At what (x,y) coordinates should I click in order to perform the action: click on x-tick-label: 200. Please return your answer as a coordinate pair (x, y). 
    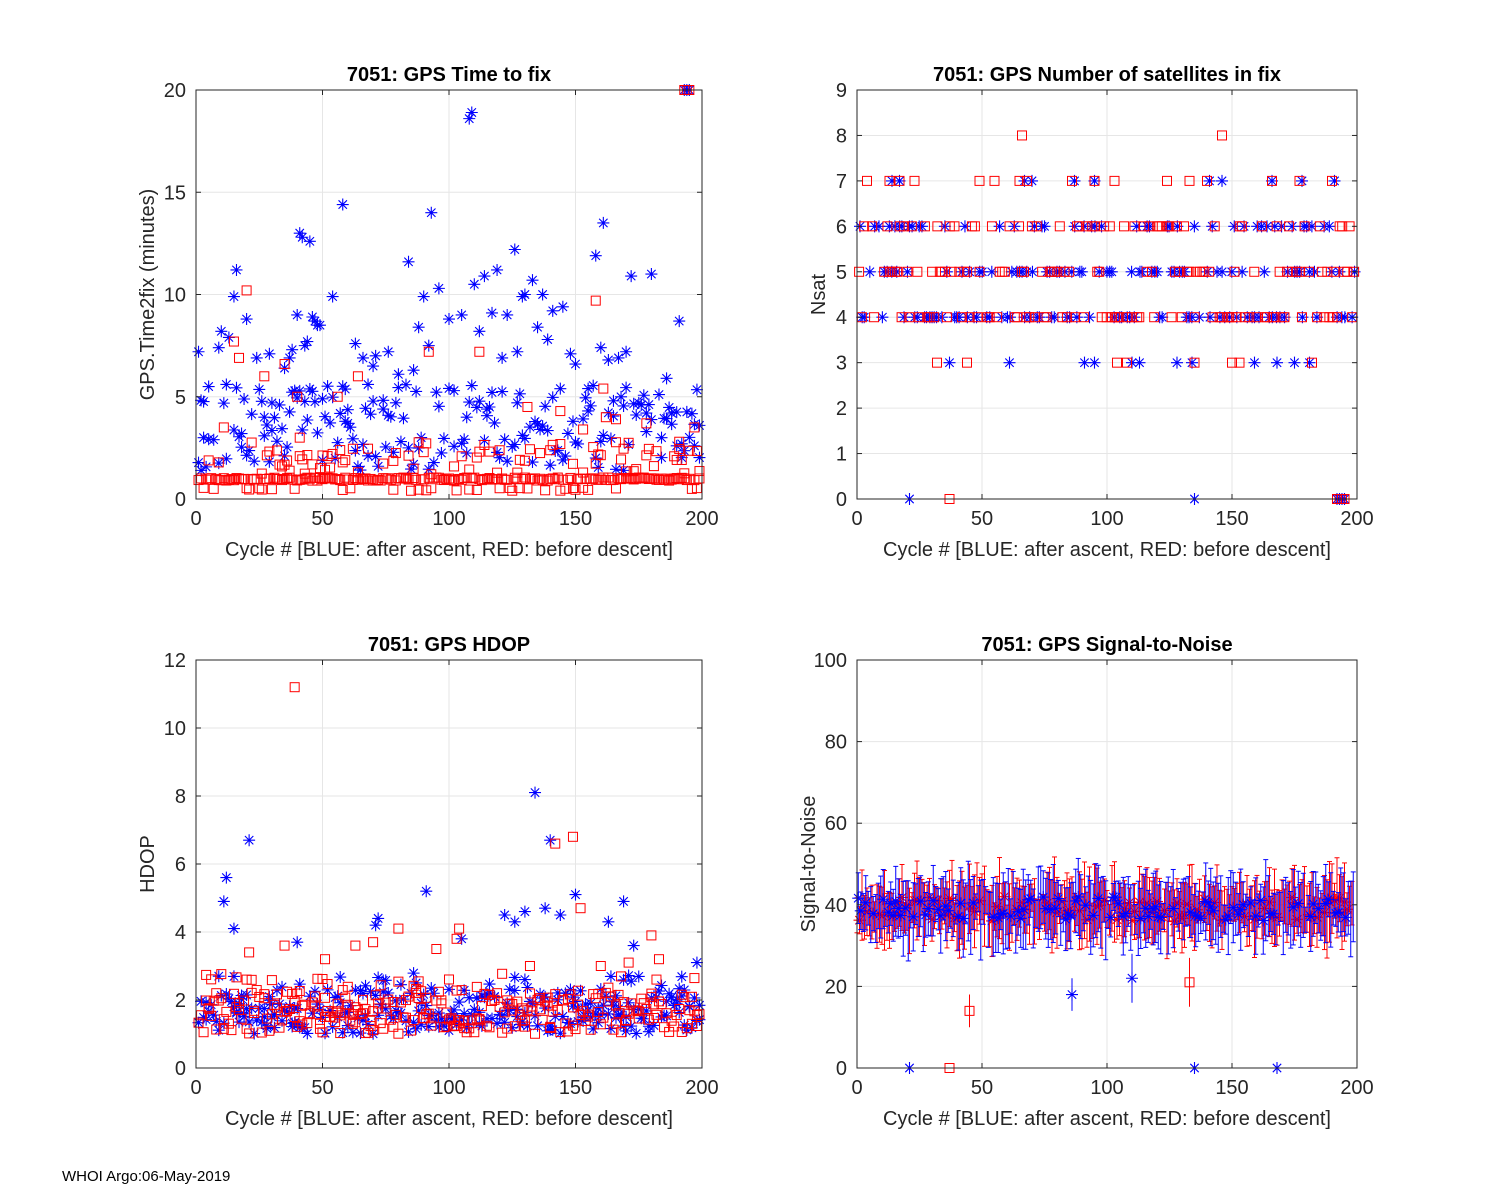
    Looking at the image, I should click on (701, 519).